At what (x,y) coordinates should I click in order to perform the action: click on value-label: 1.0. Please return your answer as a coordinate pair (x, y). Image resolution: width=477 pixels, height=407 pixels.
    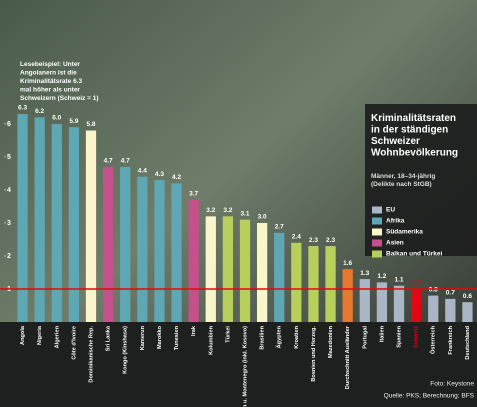
    Looking at the image, I should click on (416, 283).